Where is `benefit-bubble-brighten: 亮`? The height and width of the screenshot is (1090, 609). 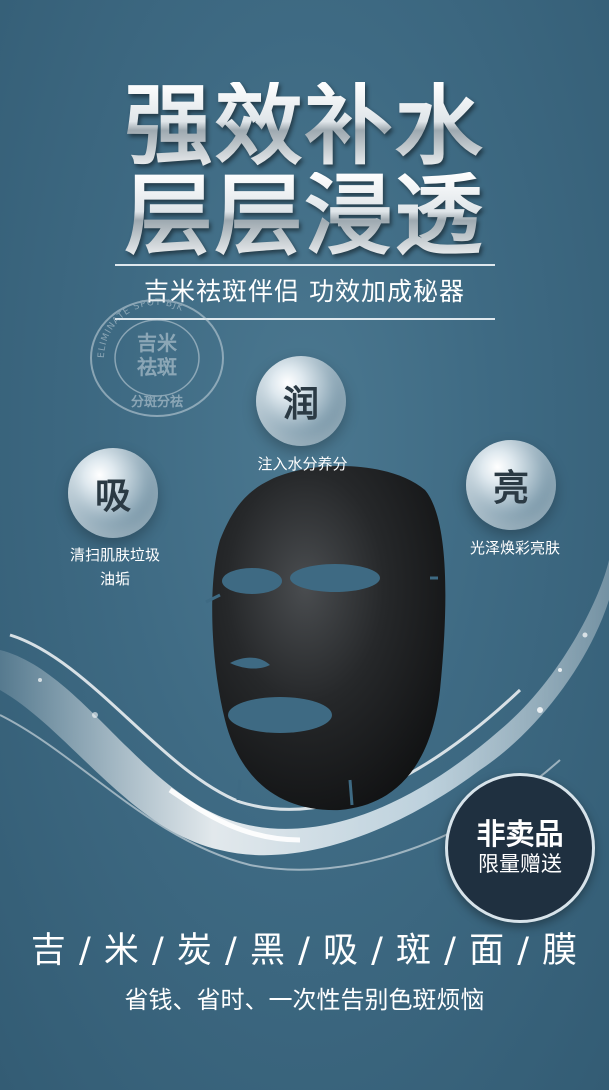 benefit-bubble-brighten: 亮 is located at coordinates (511, 485).